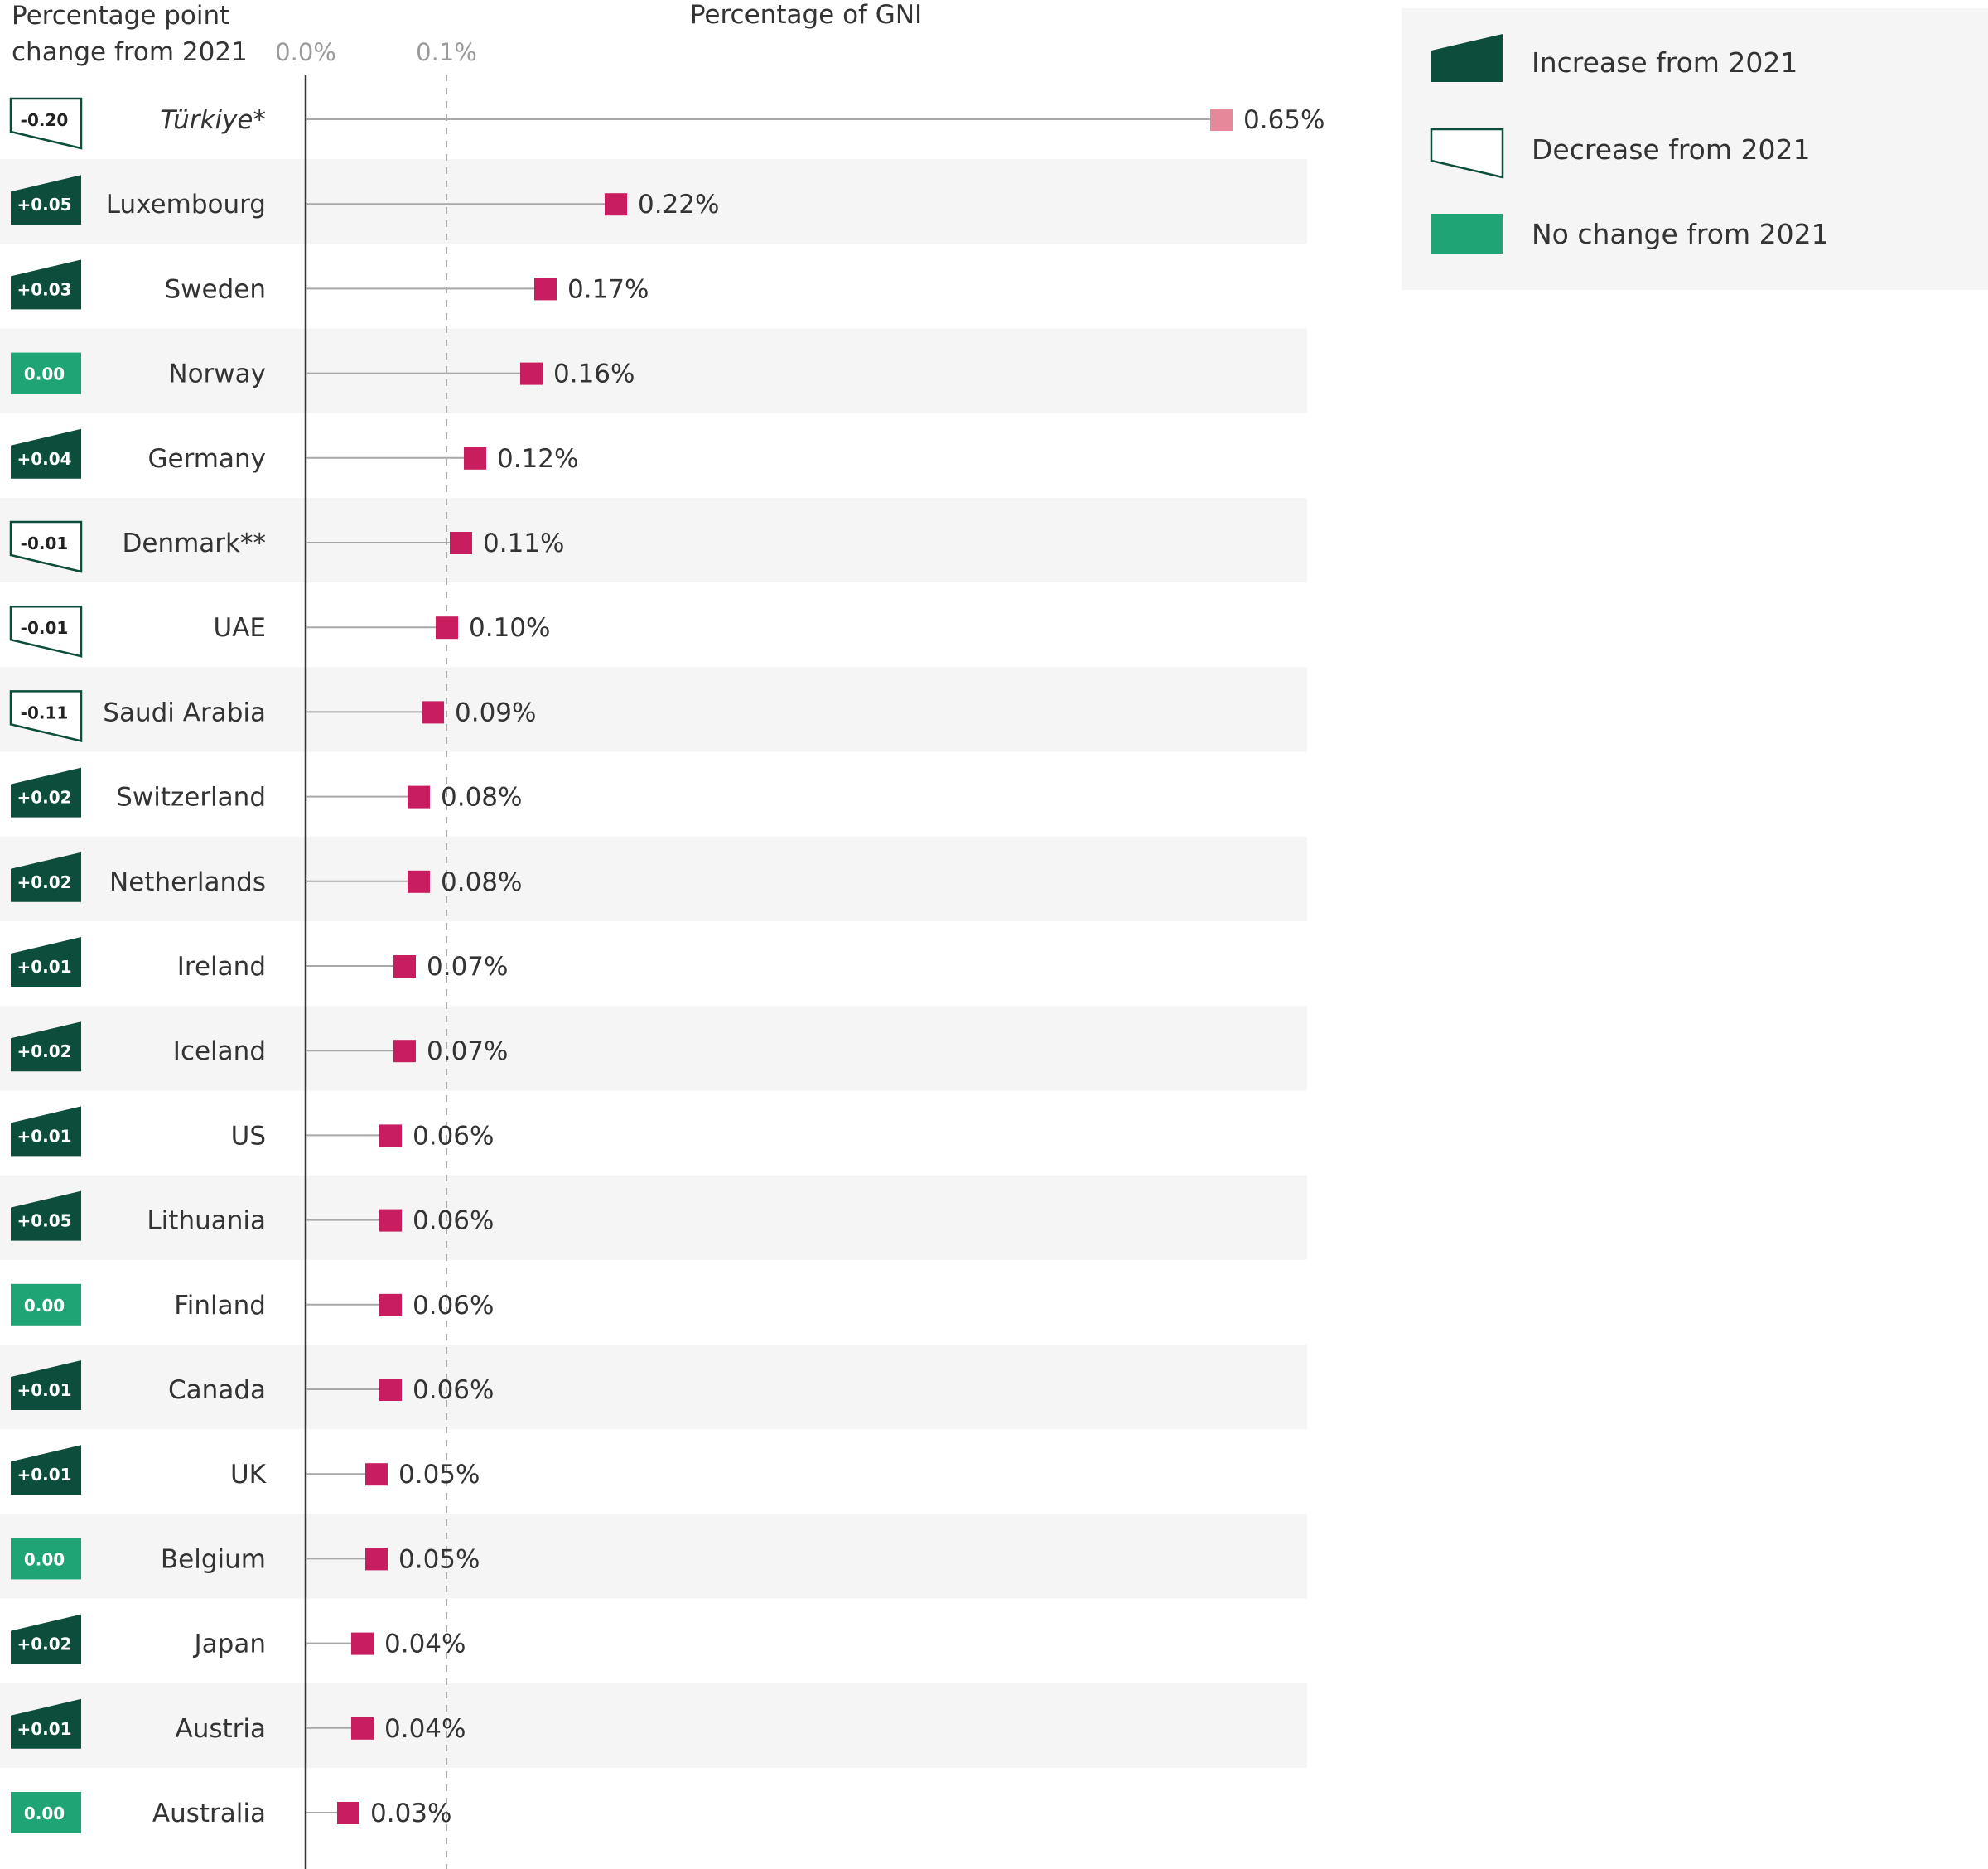  What do you see at coordinates (46, 716) in the screenshot?
I see `change-badge: -0.11` at bounding box center [46, 716].